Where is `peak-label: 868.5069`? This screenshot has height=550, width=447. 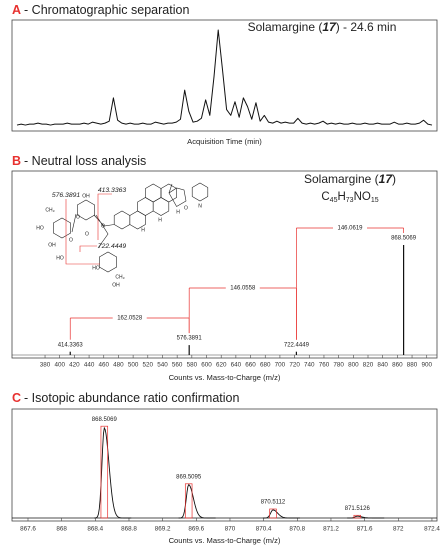 peak-label: 868.5069 is located at coordinates (404, 239).